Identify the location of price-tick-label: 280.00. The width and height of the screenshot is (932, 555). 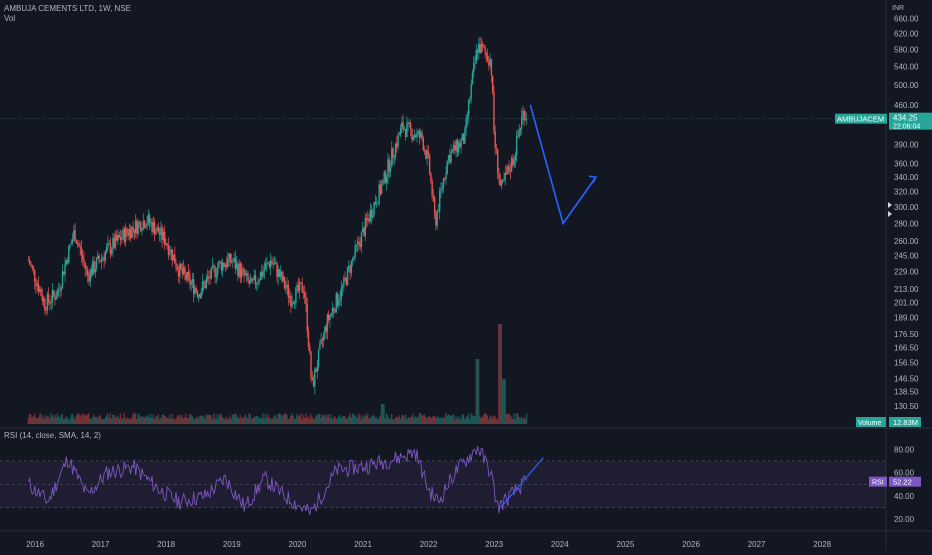
(906, 224).